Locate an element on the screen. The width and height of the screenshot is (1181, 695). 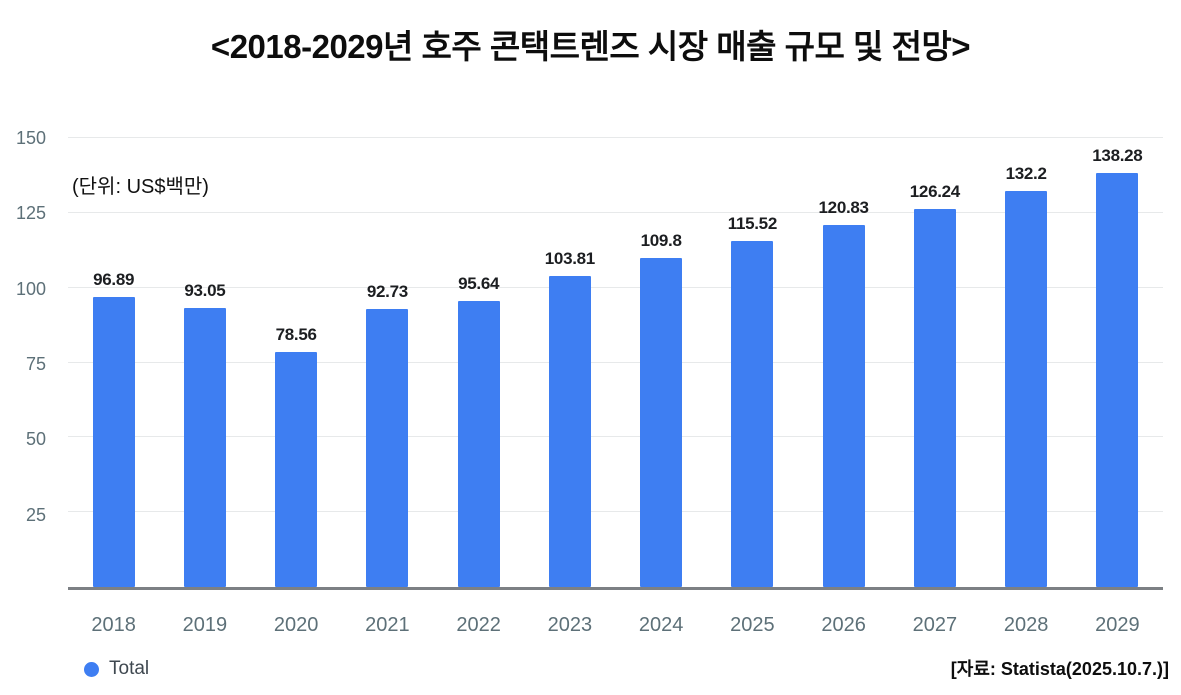
bar-column: 115.52 is located at coordinates (752, 362).